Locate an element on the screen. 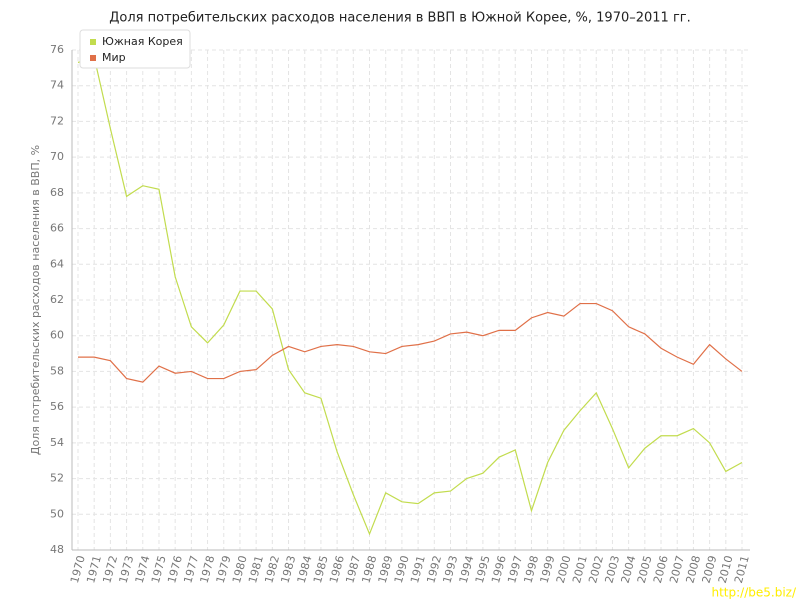  y-tick-label: 60 is located at coordinates (57, 335).